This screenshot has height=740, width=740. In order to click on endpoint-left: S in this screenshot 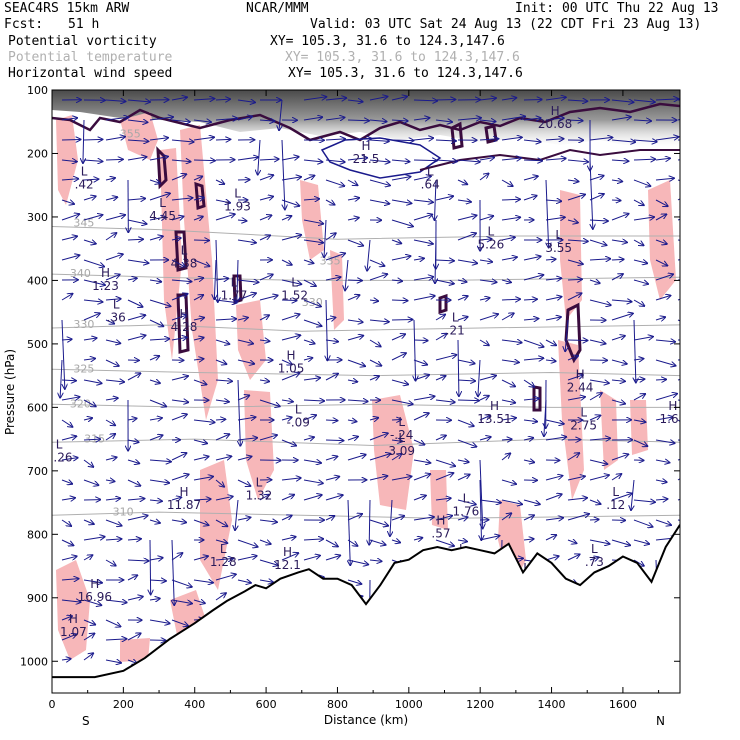, I will do `click(86, 721)`.